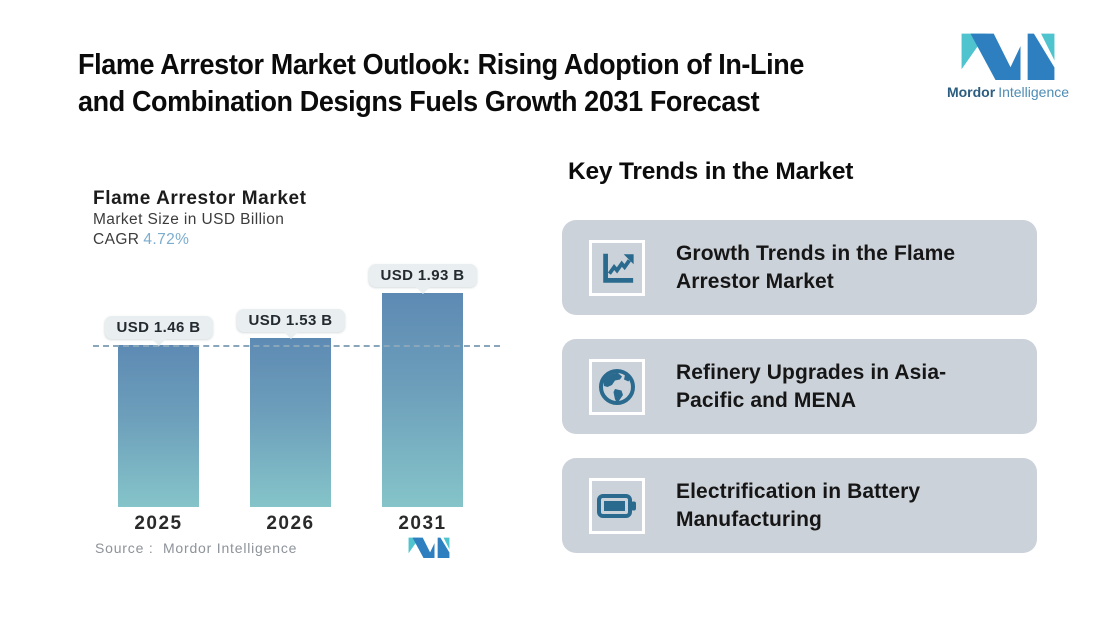 This screenshot has width=1111, height=619. Describe the element at coordinates (971, 92) in the screenshot. I see `brand-word-mordor: Mordor` at that location.